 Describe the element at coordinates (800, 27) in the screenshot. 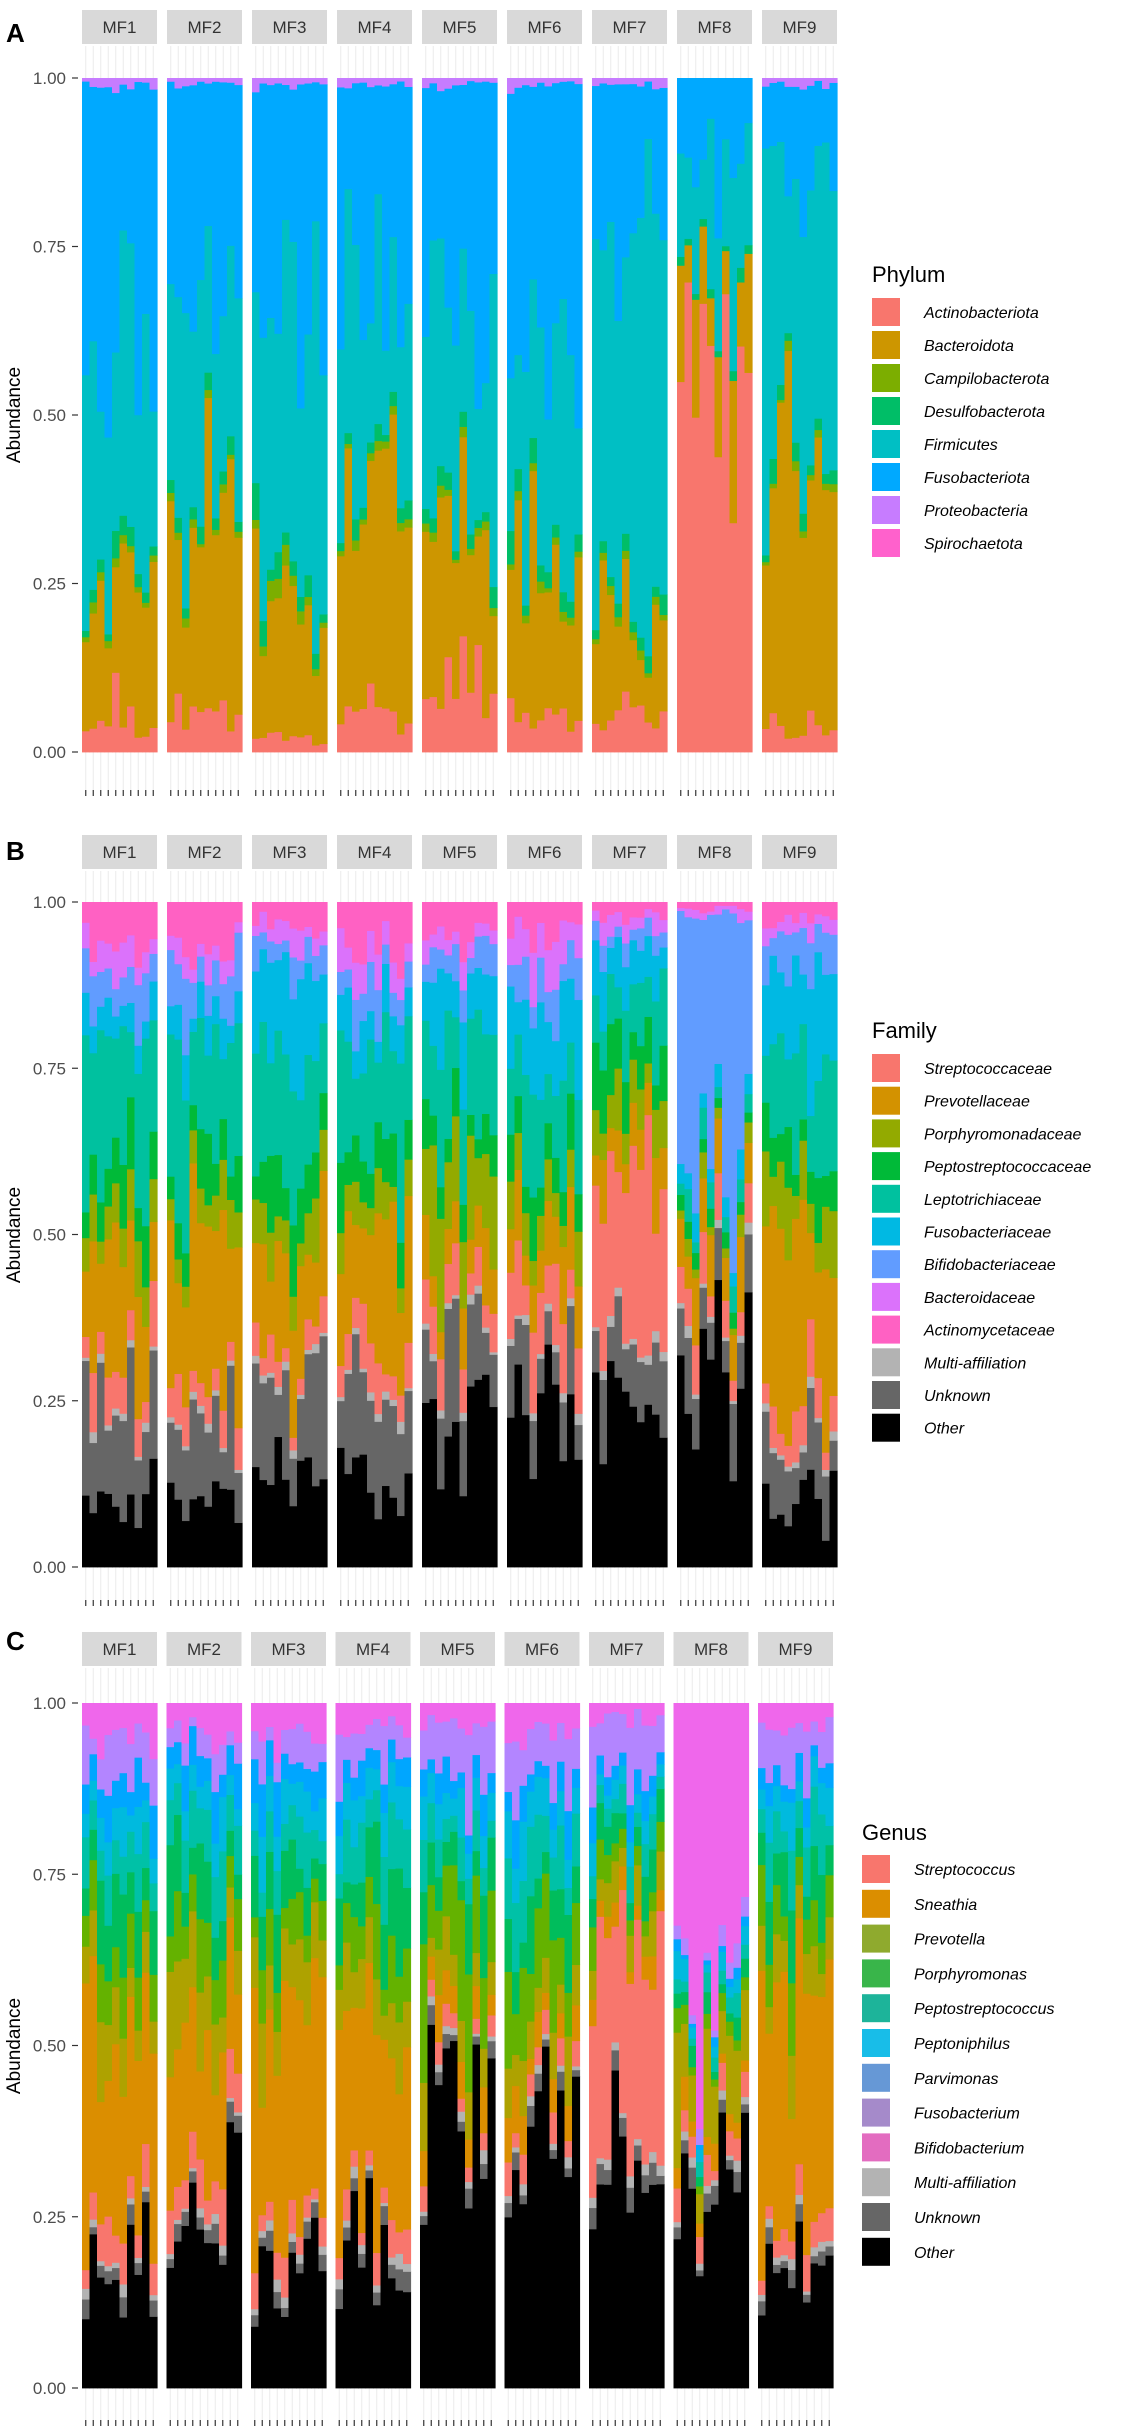

I see `facet-label: MF9` at that location.